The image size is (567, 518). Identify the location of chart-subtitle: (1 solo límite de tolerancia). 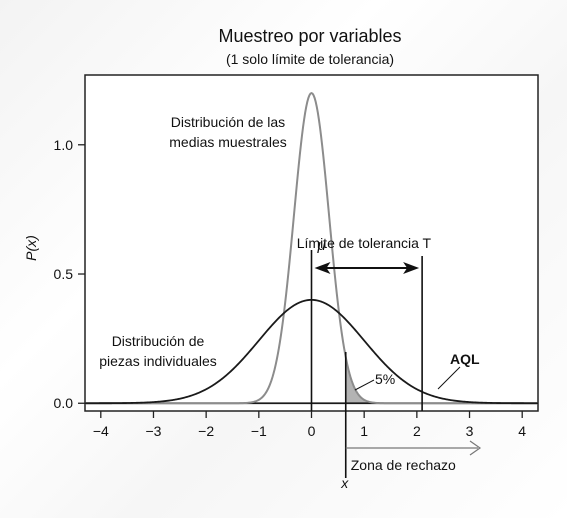
(310, 59).